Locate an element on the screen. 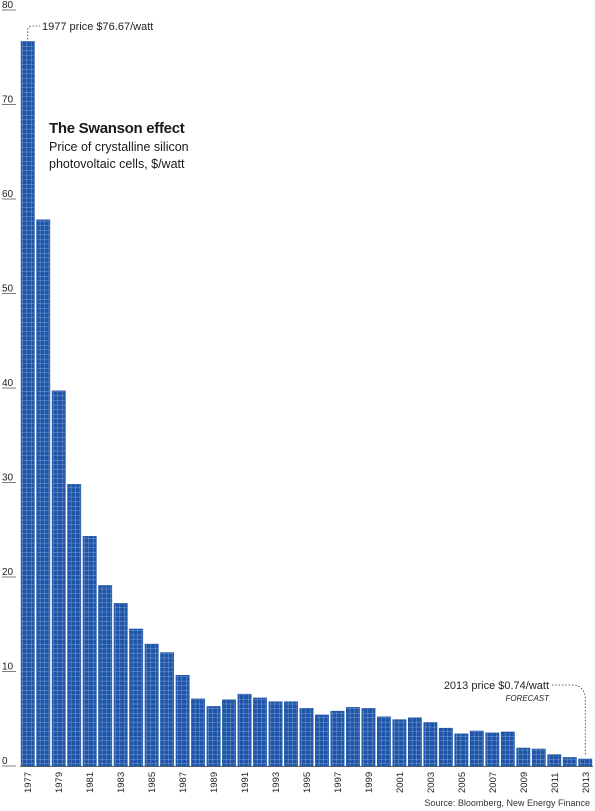 Image resolution: width=595 pixels, height=811 pixels. bar-2008 is located at coordinates (507, 749).